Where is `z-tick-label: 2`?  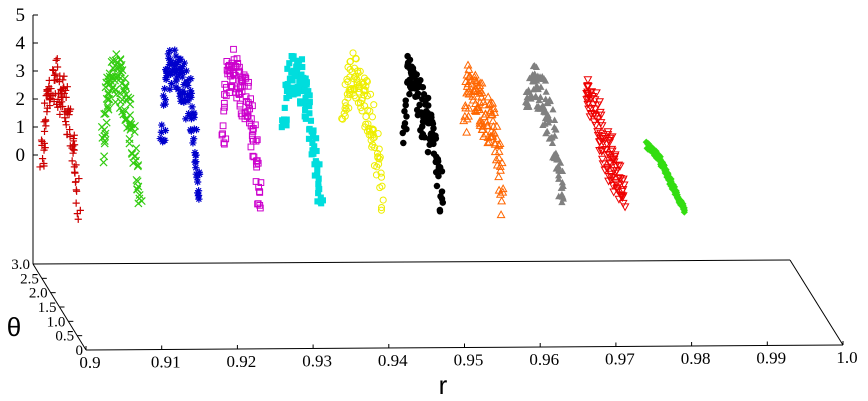 z-tick-label: 2 is located at coordinates (21, 99).